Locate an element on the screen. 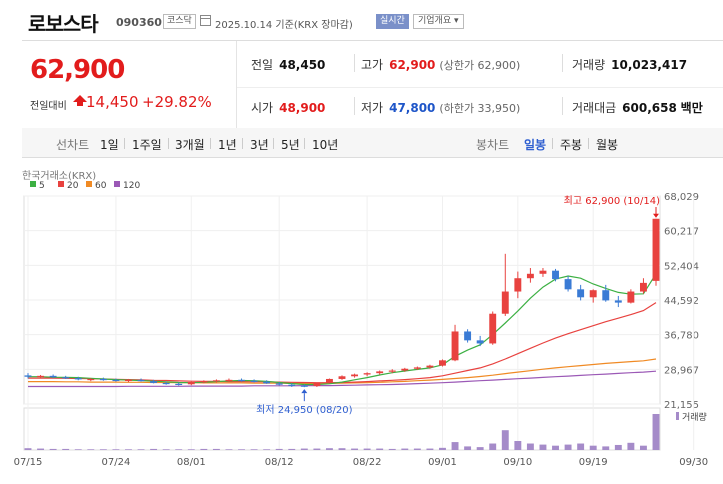 The width and height of the screenshot is (723, 484). x-tick-label: 08/01 is located at coordinates (191, 462).